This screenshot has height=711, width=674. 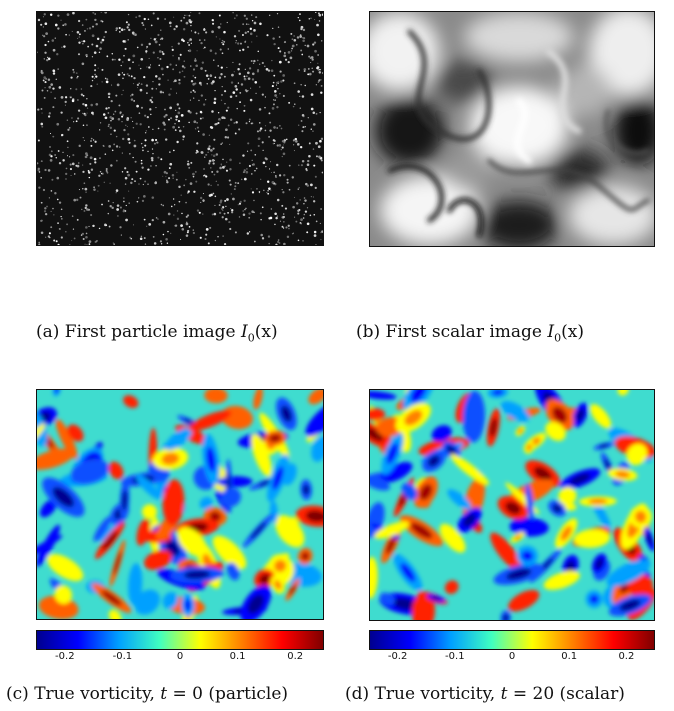 I want to click on vortex-core, so click(x=641, y=516).